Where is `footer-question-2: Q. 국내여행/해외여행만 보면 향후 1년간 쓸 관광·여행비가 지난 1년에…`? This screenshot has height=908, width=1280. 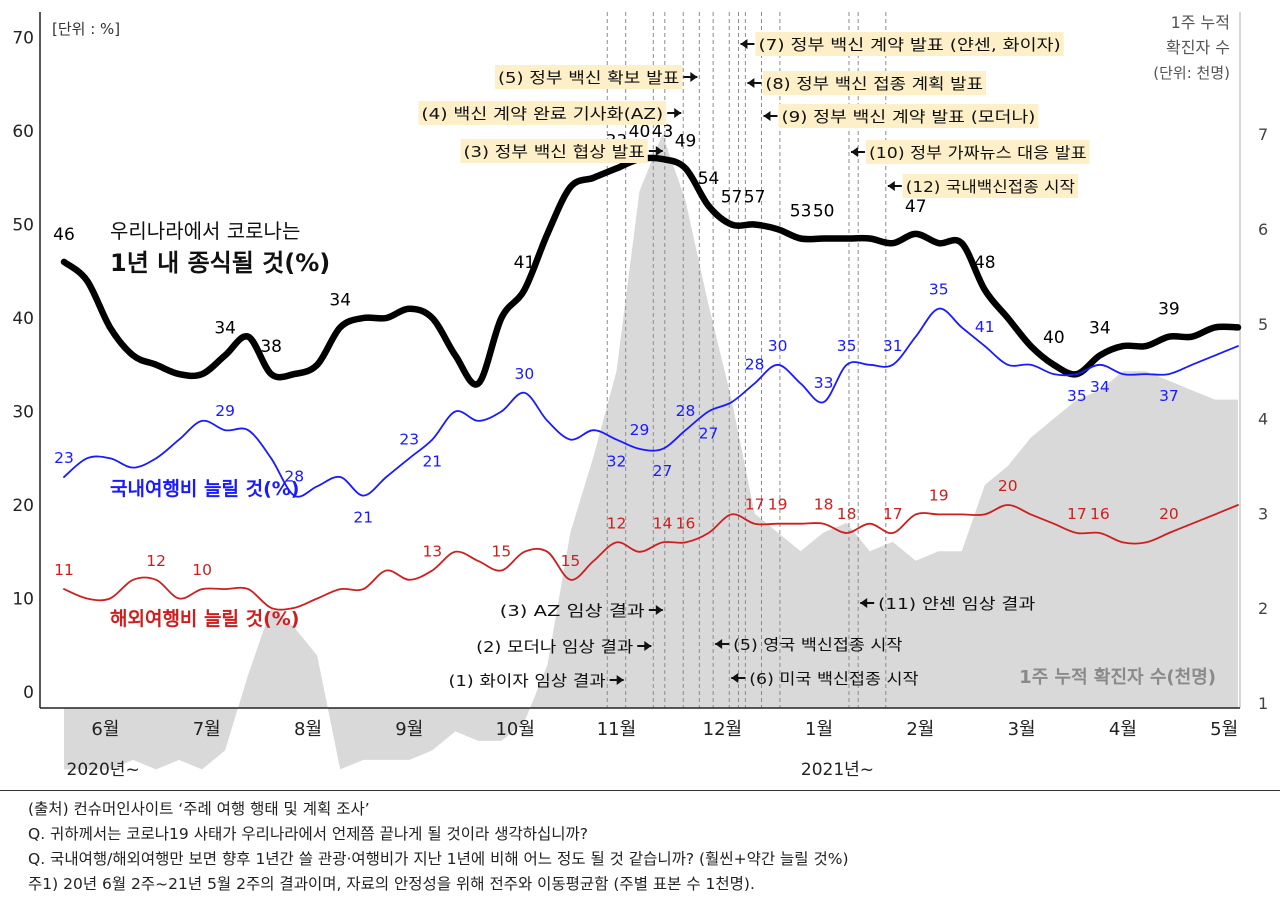 footer-question-2: Q. 국내여행/해외여행만 보면 향후 1년간 쓸 관광·여행비가 지난 1년에… is located at coordinates (438, 859).